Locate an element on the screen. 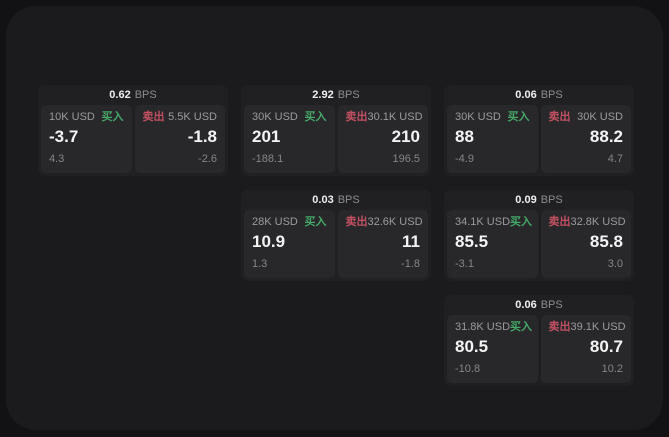  sell-delta: 196.5 is located at coordinates (406, 159).